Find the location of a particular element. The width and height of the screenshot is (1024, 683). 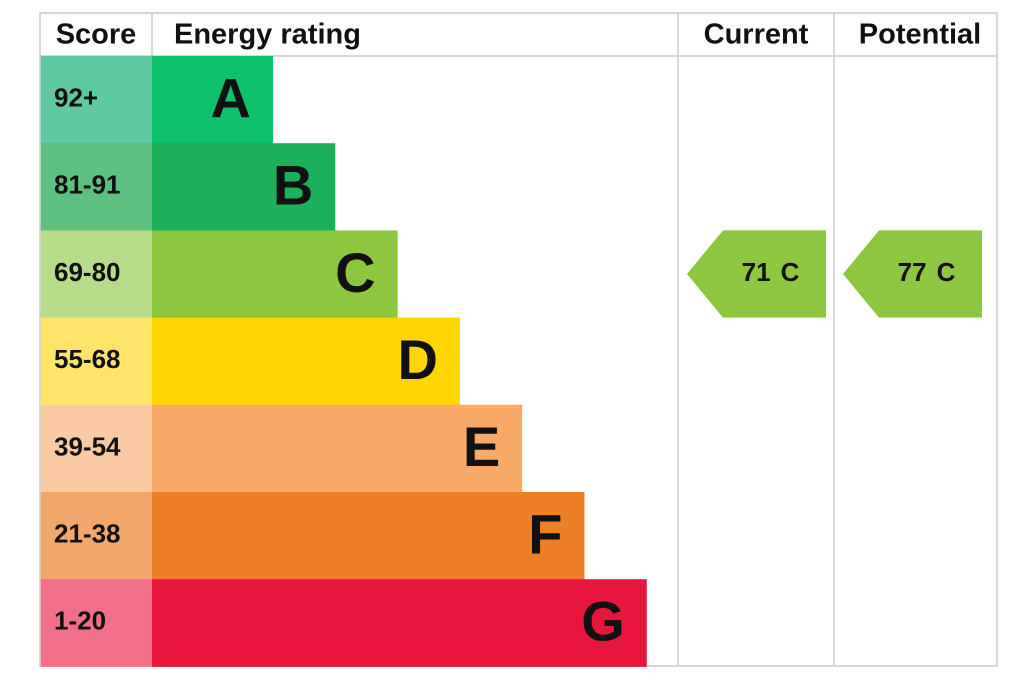

score-label: 55-68 is located at coordinates (87, 359).